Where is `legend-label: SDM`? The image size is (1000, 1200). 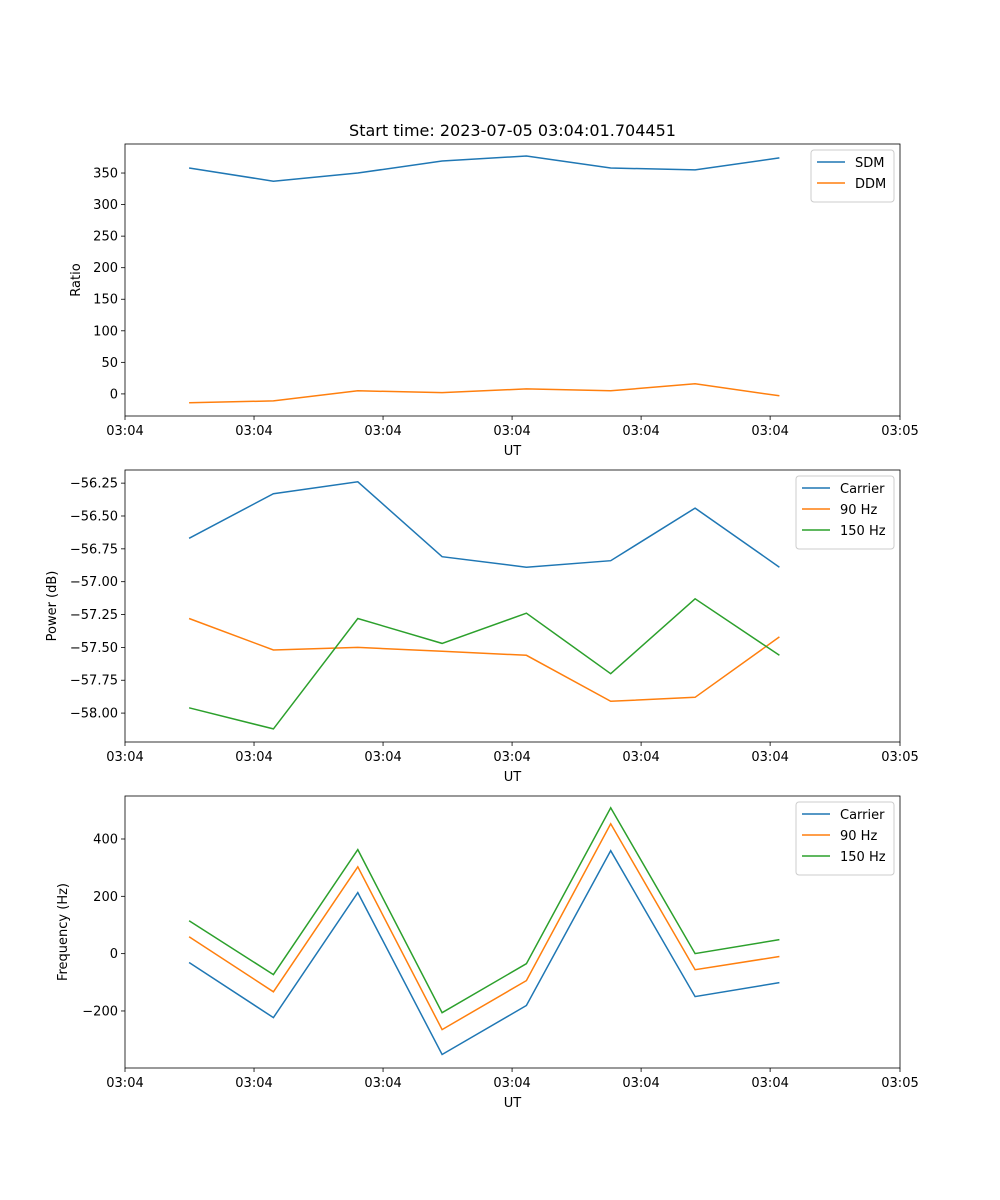
legend-label: SDM is located at coordinates (869, 163).